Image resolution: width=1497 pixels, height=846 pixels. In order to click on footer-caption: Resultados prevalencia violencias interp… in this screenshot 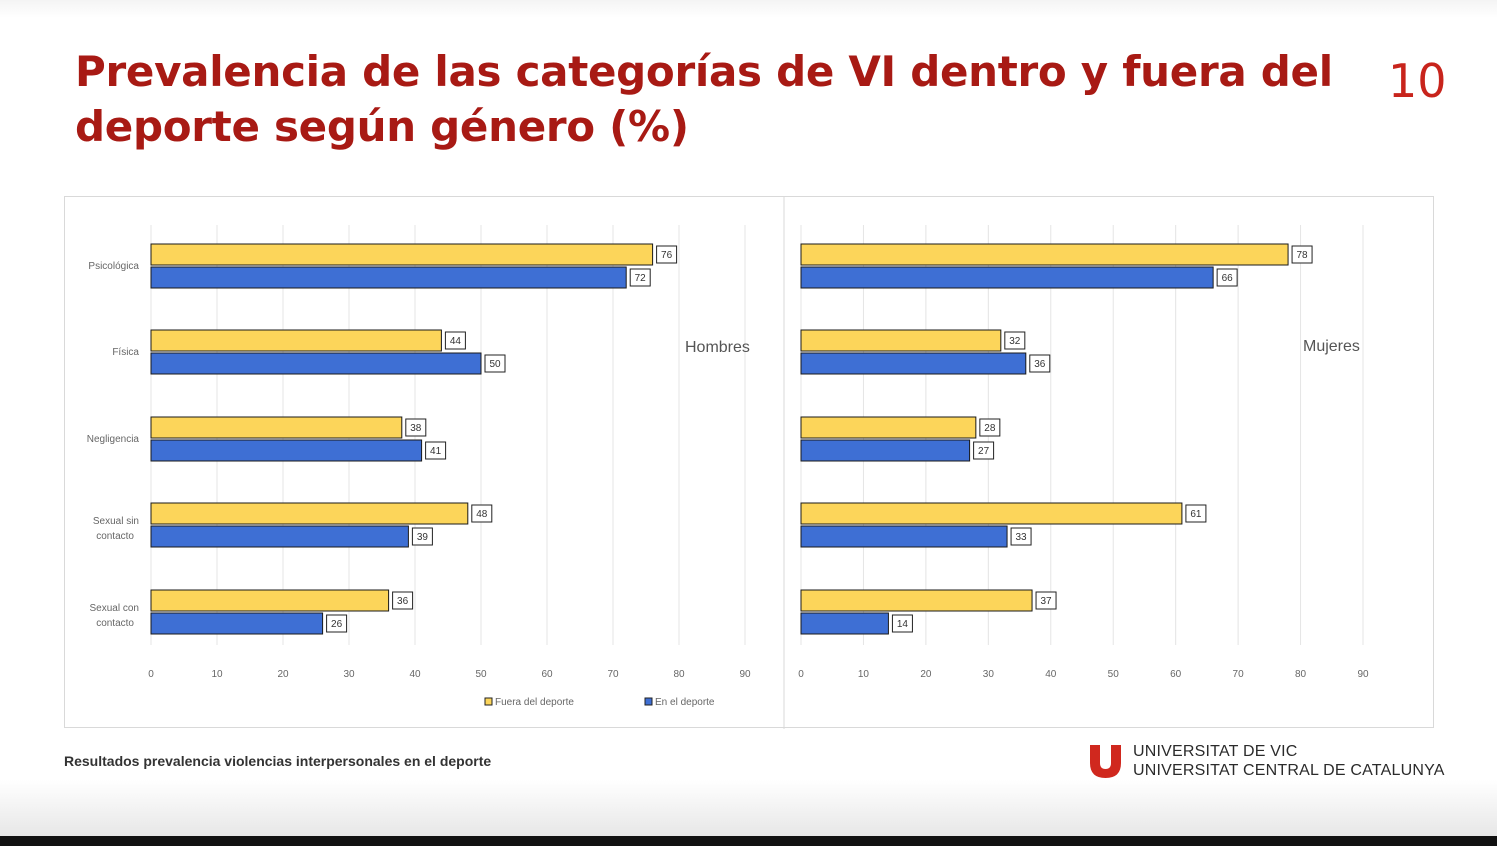, I will do `click(278, 761)`.